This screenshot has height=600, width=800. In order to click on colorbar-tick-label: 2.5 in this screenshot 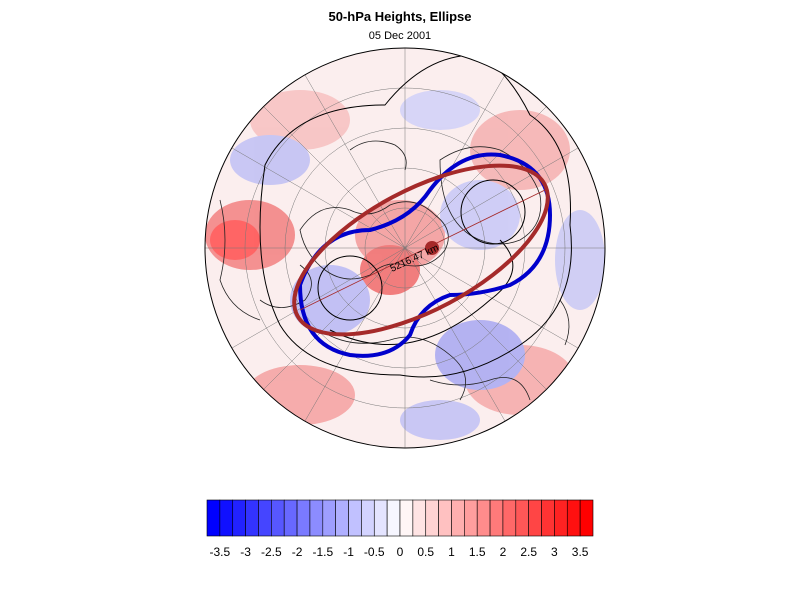, I will do `click(528, 552)`.